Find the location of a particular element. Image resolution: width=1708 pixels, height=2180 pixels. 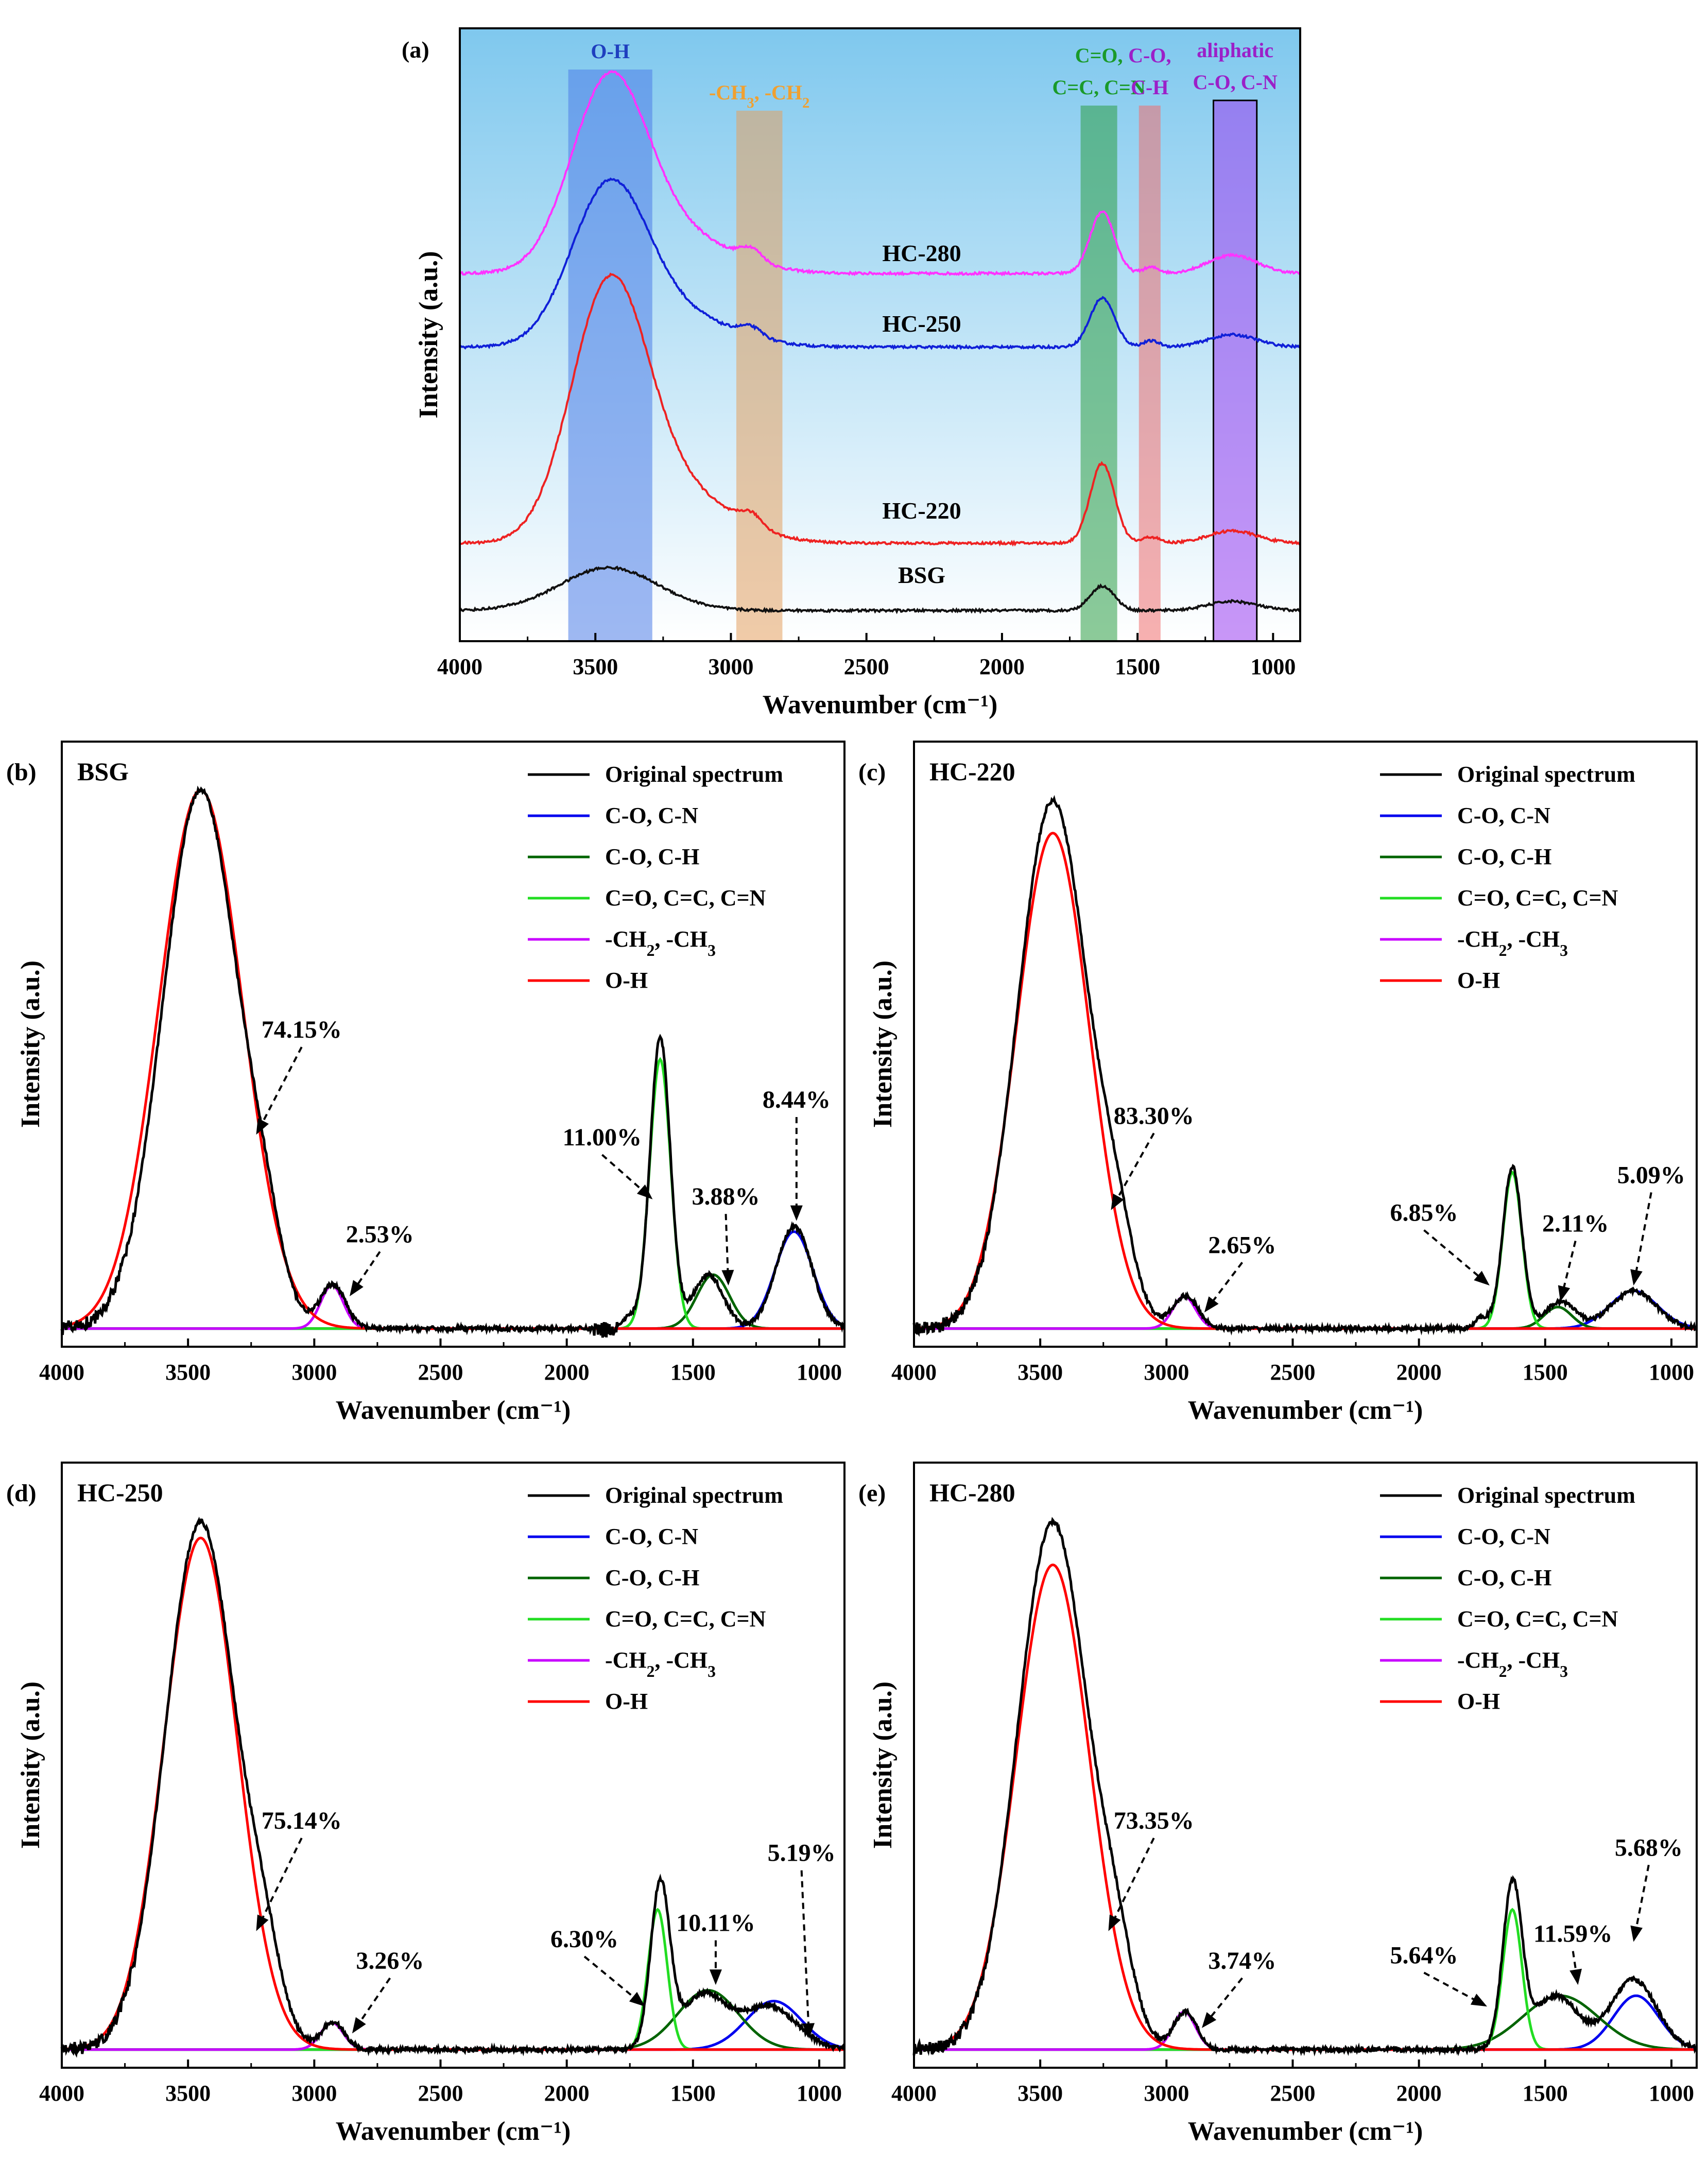

percentage-annotation: 73.35% is located at coordinates (1154, 1820).